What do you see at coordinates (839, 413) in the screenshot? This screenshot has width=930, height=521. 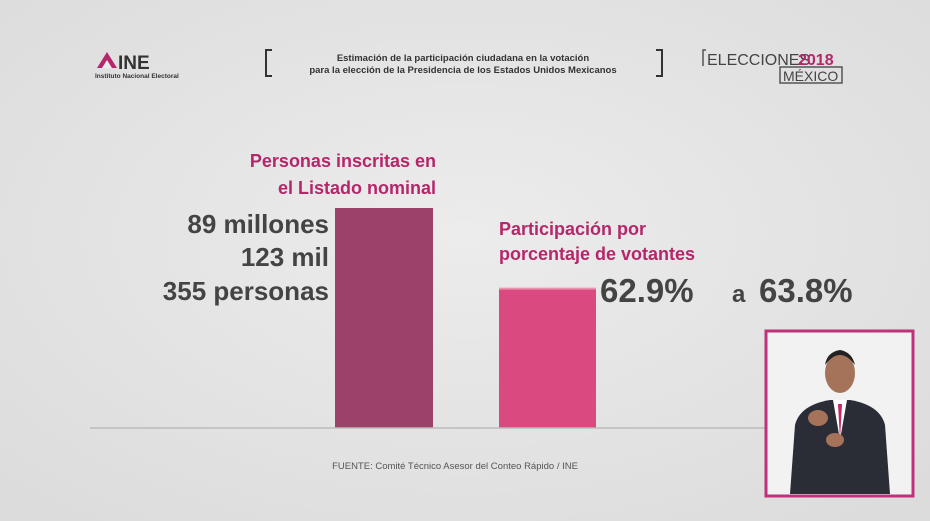 I see `interpreter-inset` at bounding box center [839, 413].